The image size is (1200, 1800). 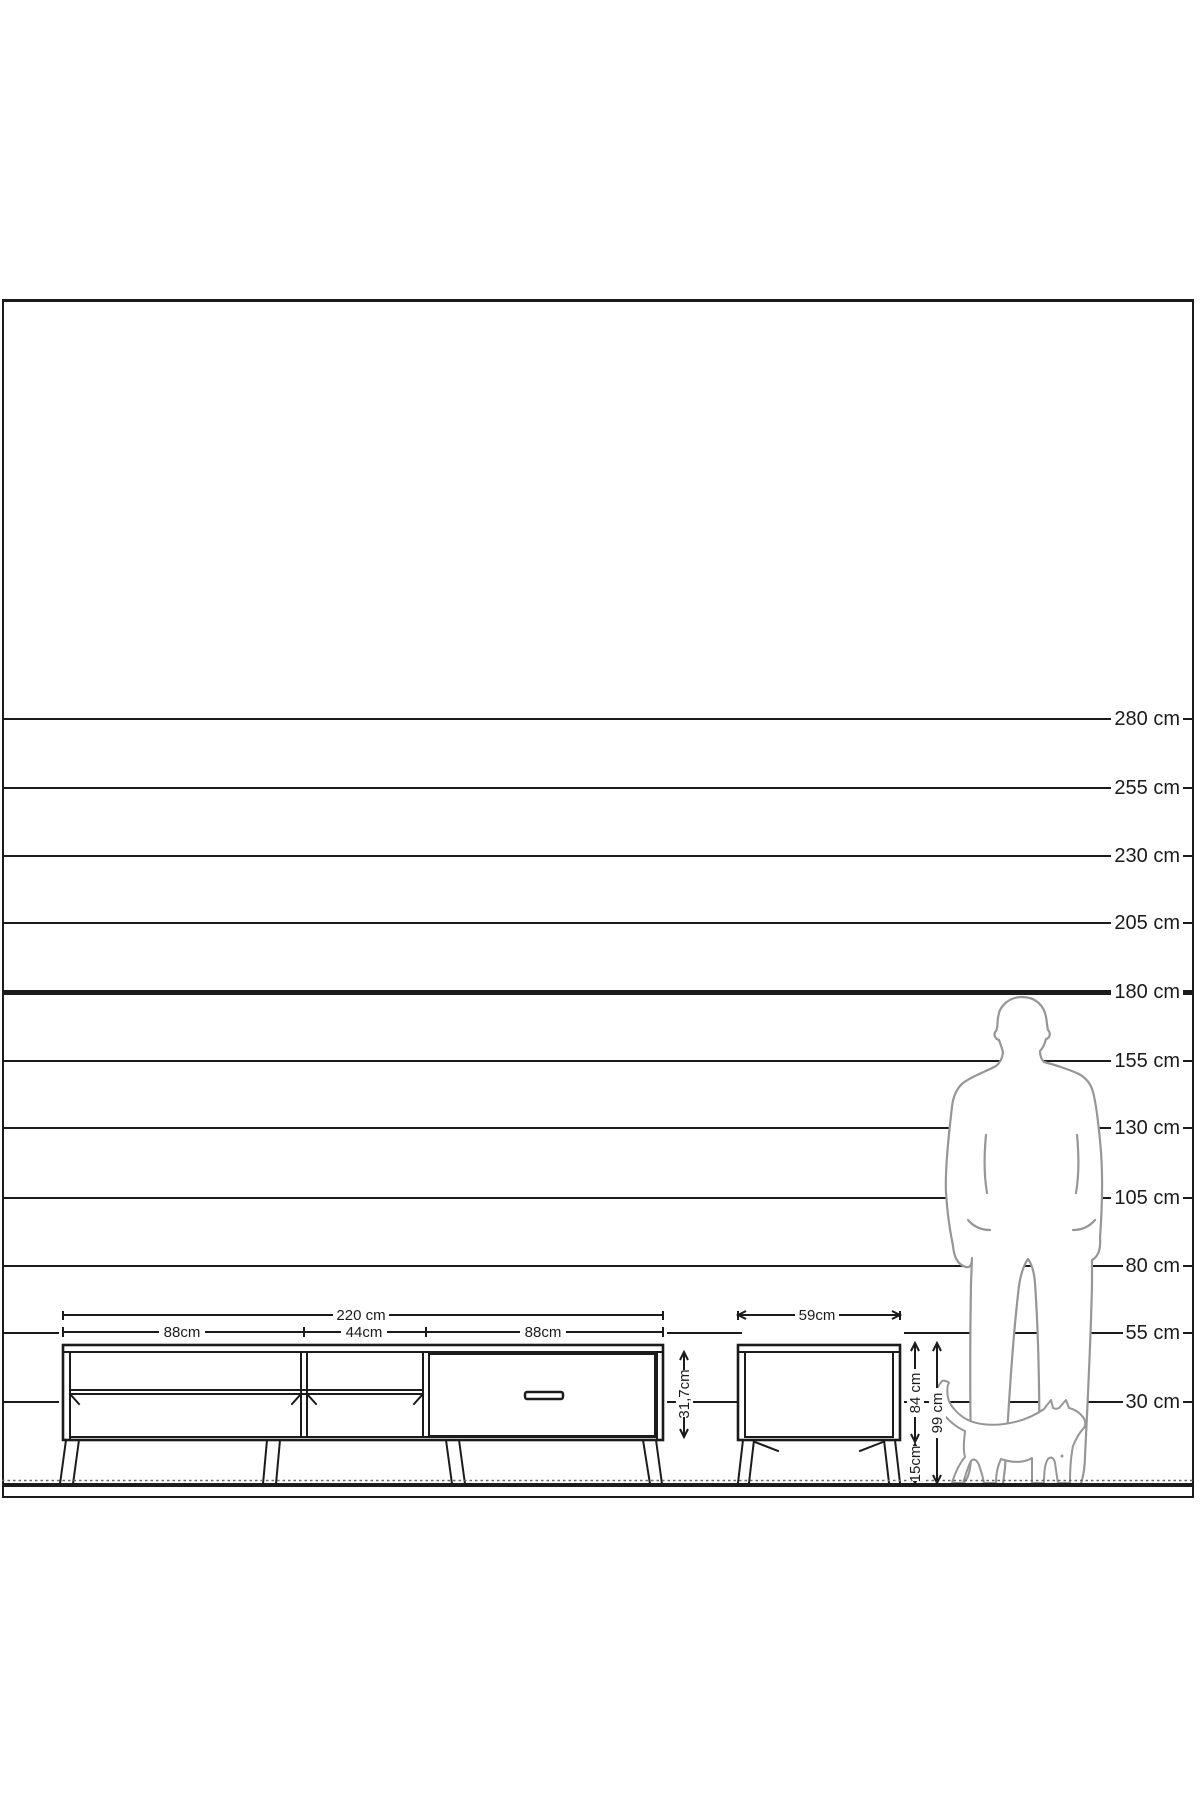 What do you see at coordinates (1147, 1128) in the screenshot?
I see `ruler-label: 130 cm` at bounding box center [1147, 1128].